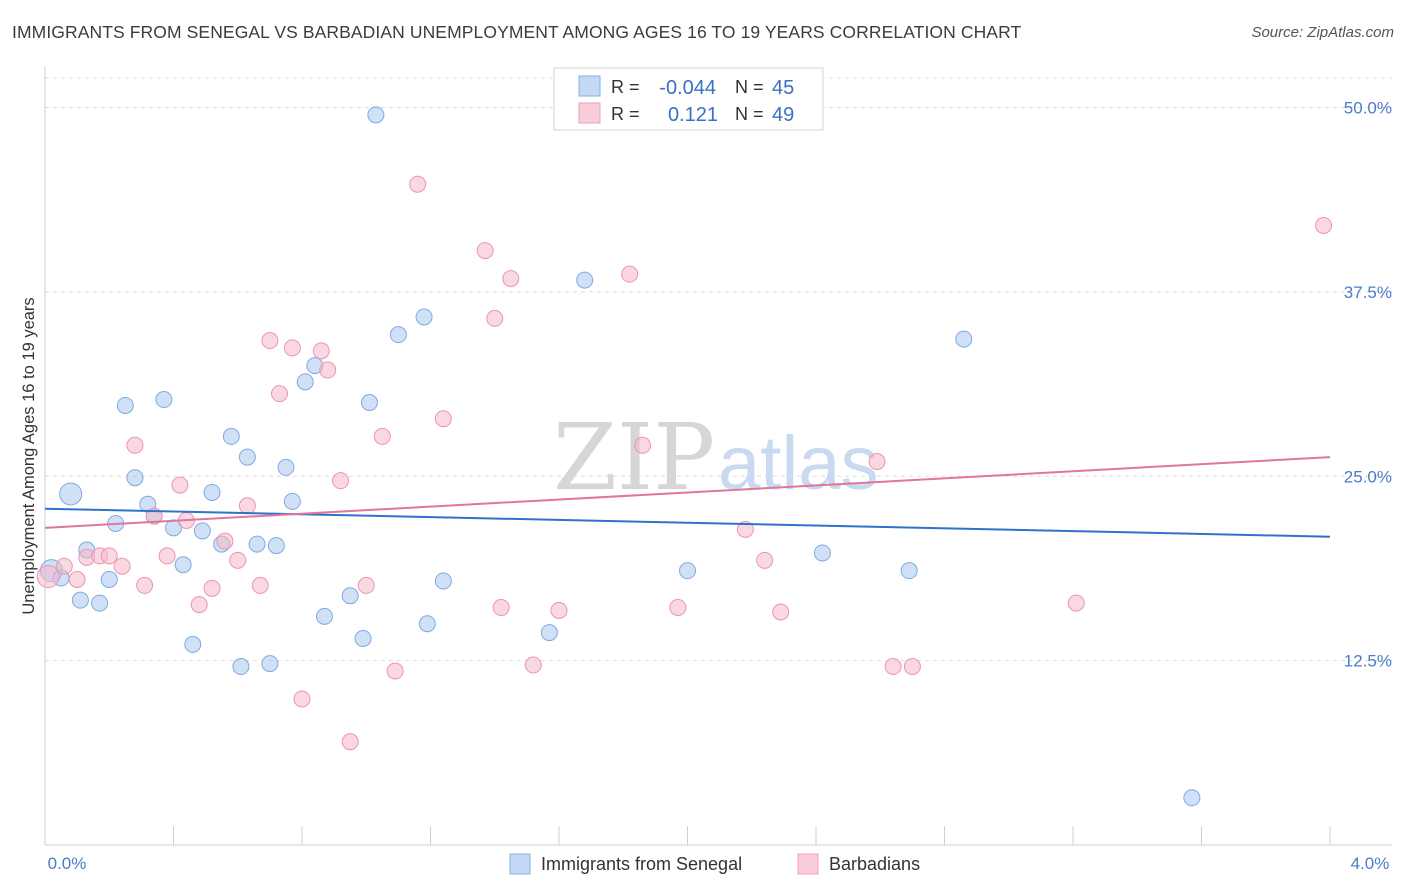  Describe the element at coordinates (1368, 292) in the screenshot. I see `y-tick-label: 37.5%` at that location.